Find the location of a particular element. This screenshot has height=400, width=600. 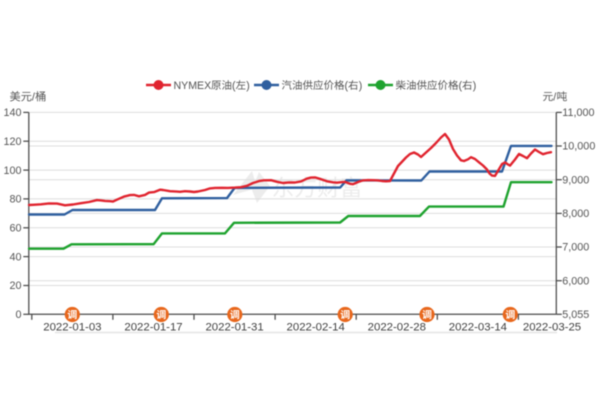

svg-text: 2022-02-28 is located at coordinates (397, 328).